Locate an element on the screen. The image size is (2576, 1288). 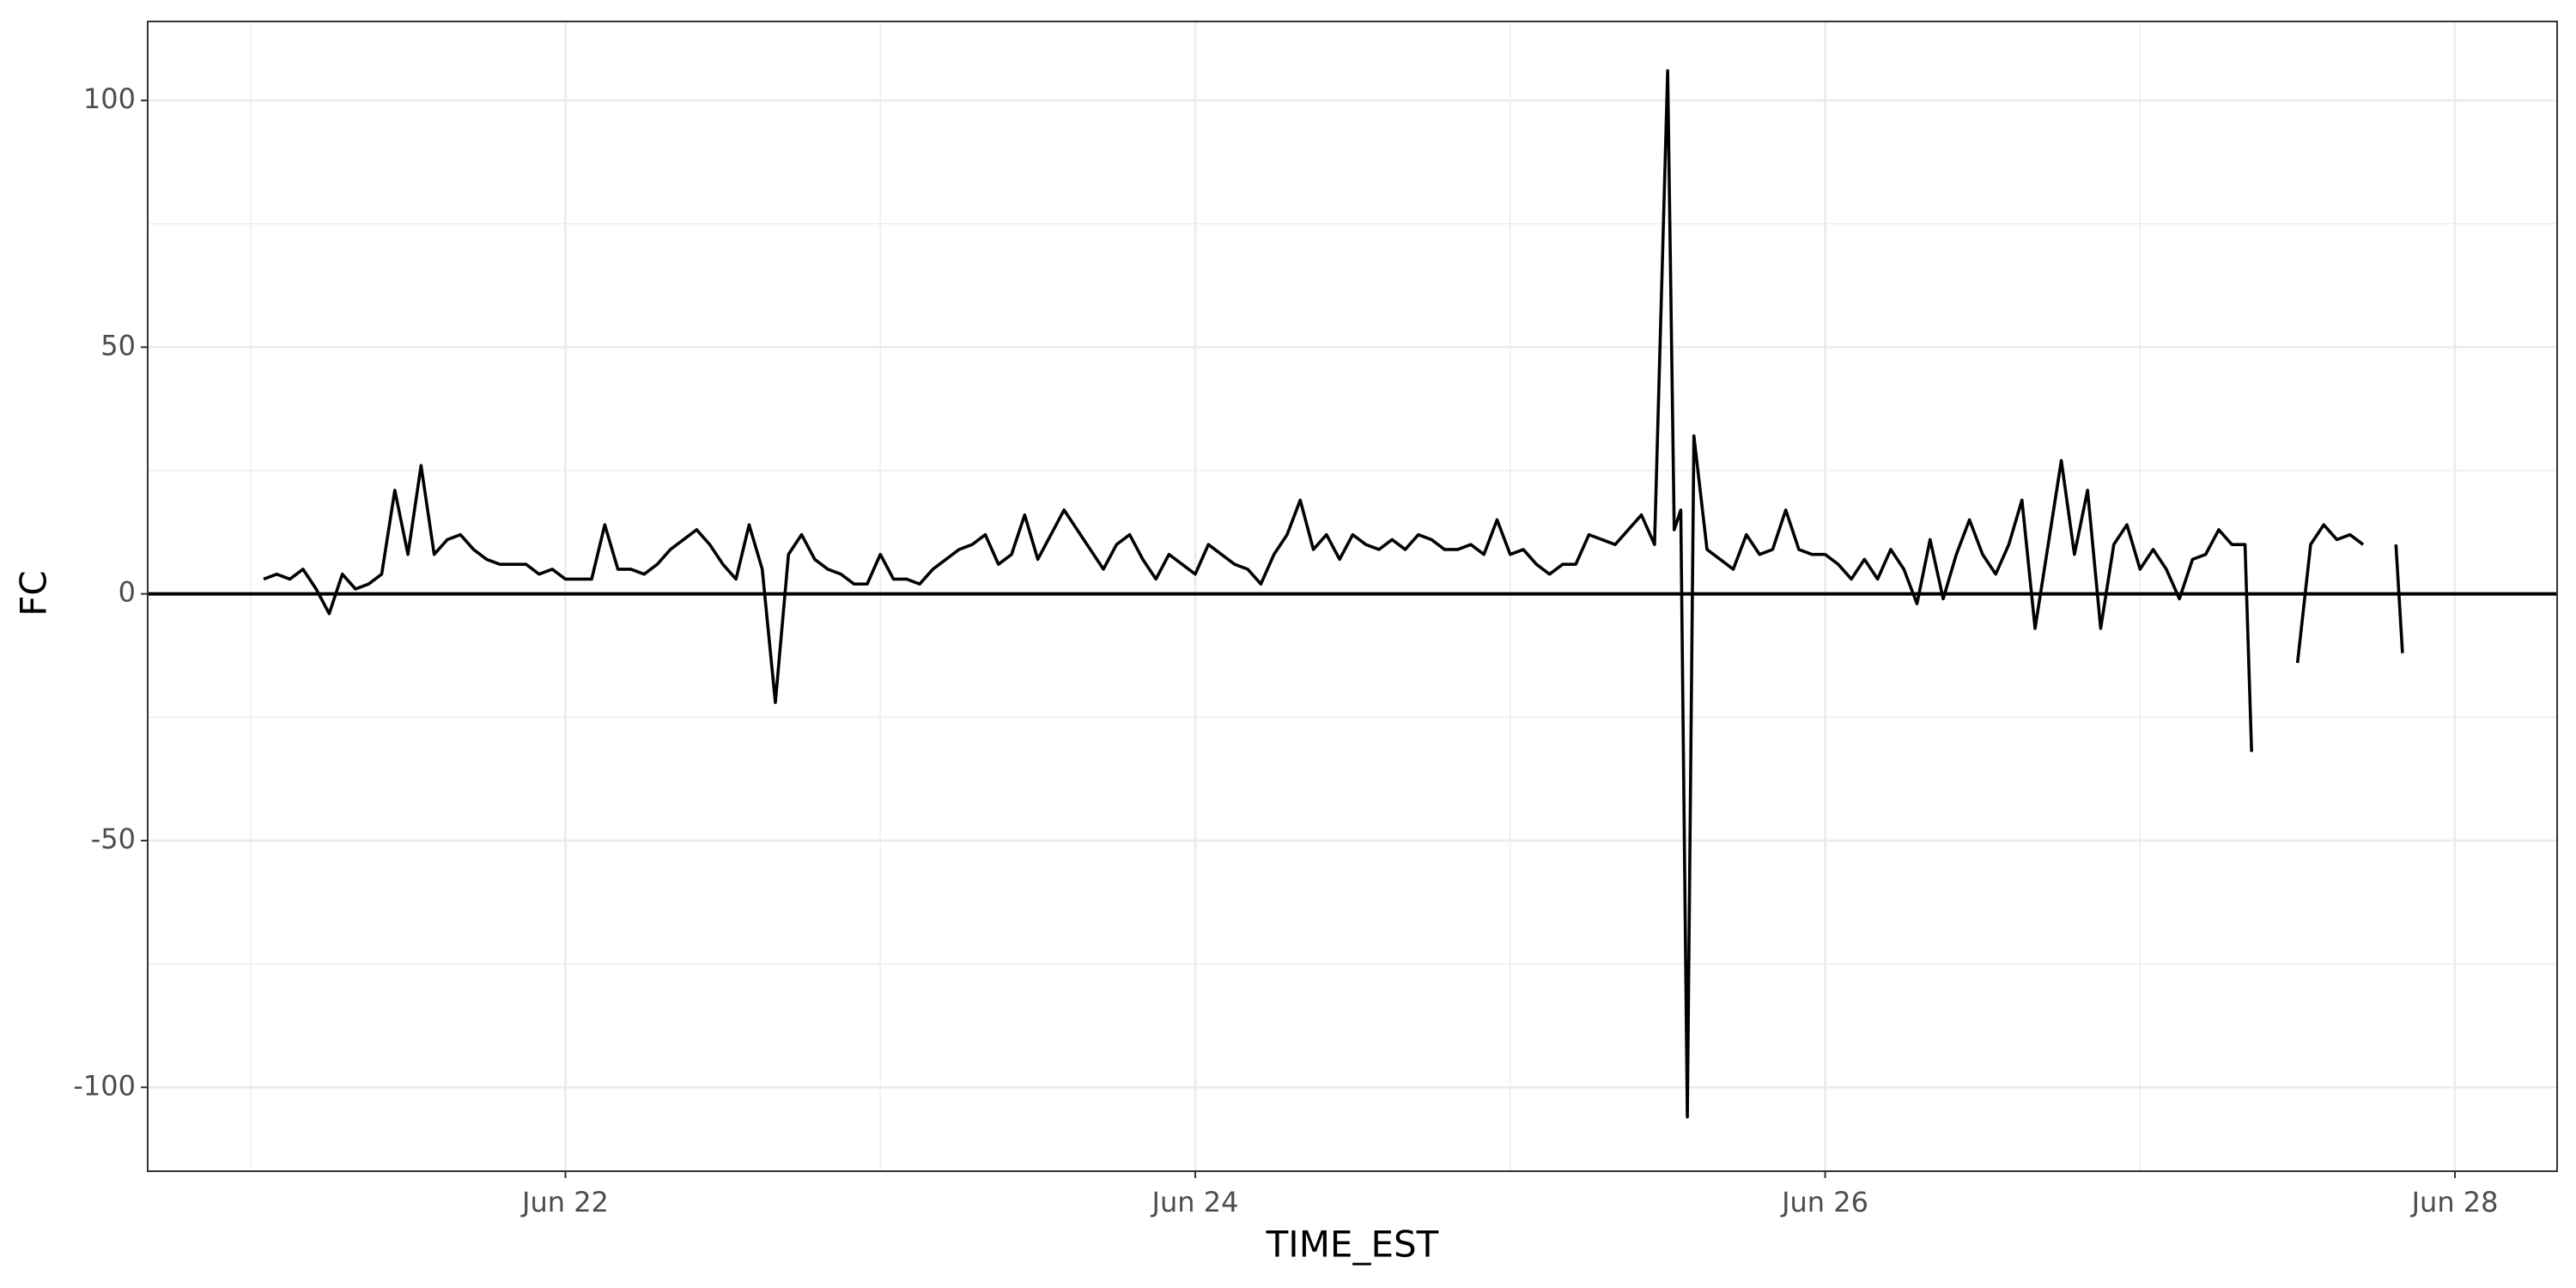
y-axis-title: FC is located at coordinates (34, 593).